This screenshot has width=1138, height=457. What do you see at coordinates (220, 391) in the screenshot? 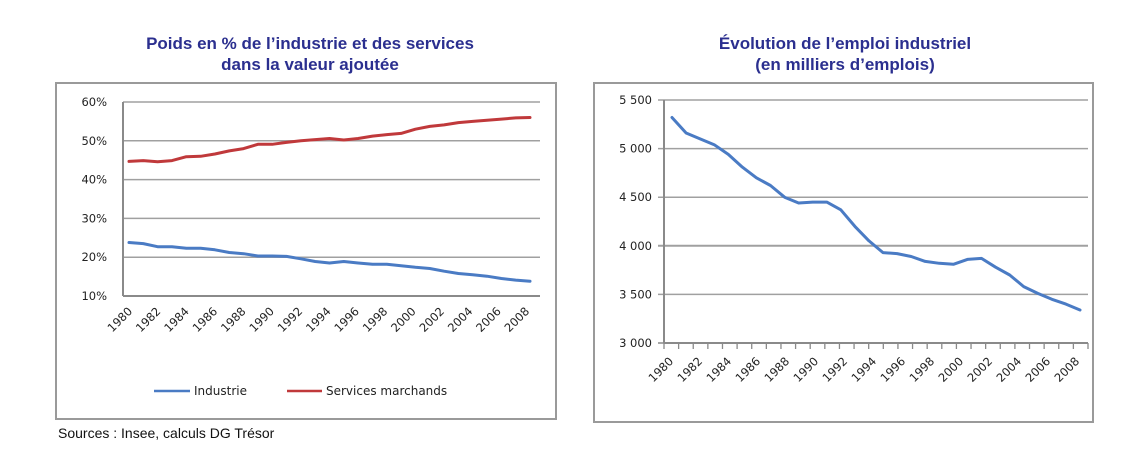
I see `legend-label-industrie: Industrie` at bounding box center [220, 391].